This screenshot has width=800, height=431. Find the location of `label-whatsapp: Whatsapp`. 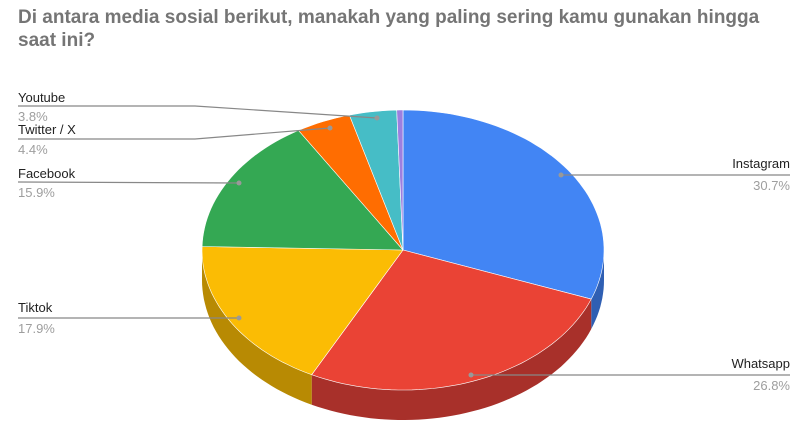

label-whatsapp: Whatsapp is located at coordinates (760, 363).